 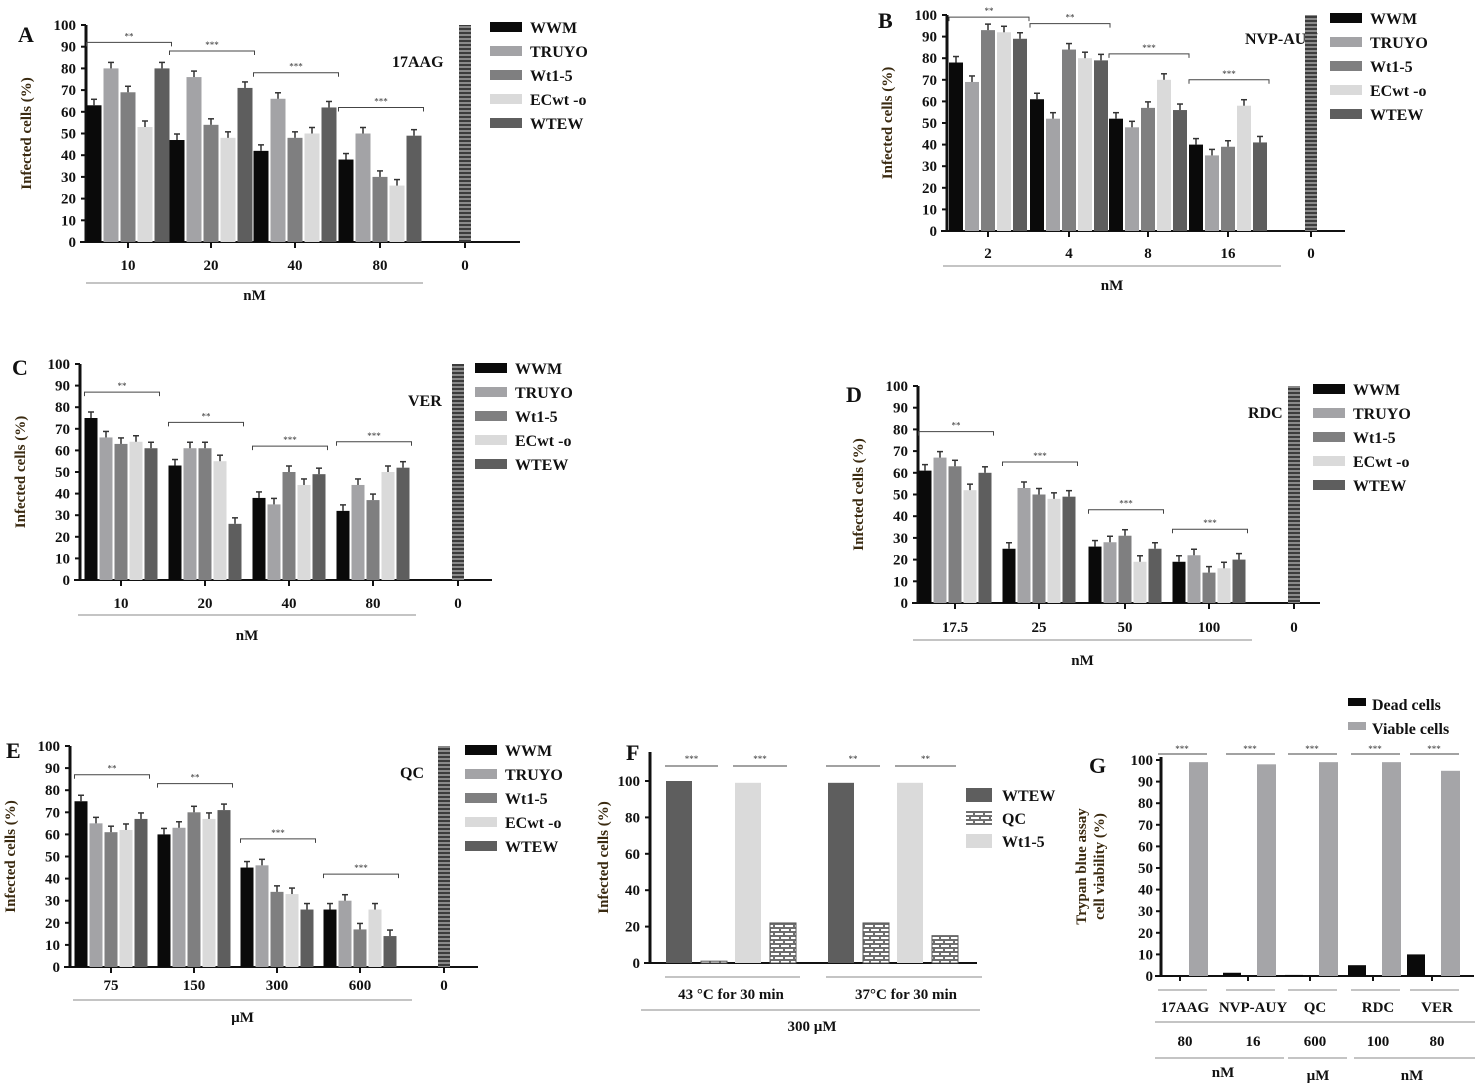 What do you see at coordinates (295, 266) in the screenshot?
I see `x-tick-label: 40` at bounding box center [295, 266].